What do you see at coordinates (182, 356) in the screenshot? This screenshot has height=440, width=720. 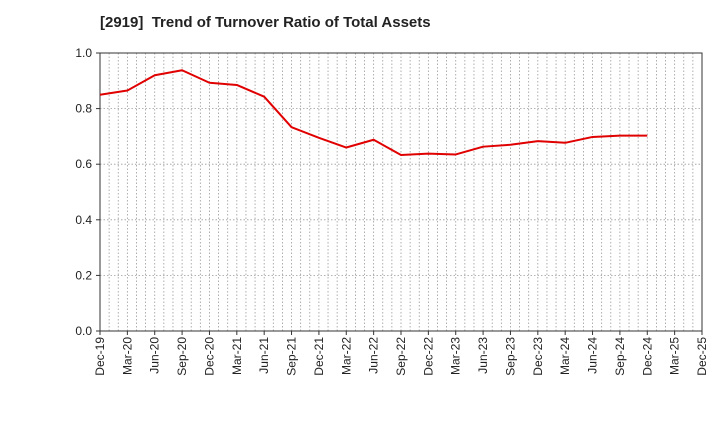 I see `x-tick-label: Sep-20` at bounding box center [182, 356].